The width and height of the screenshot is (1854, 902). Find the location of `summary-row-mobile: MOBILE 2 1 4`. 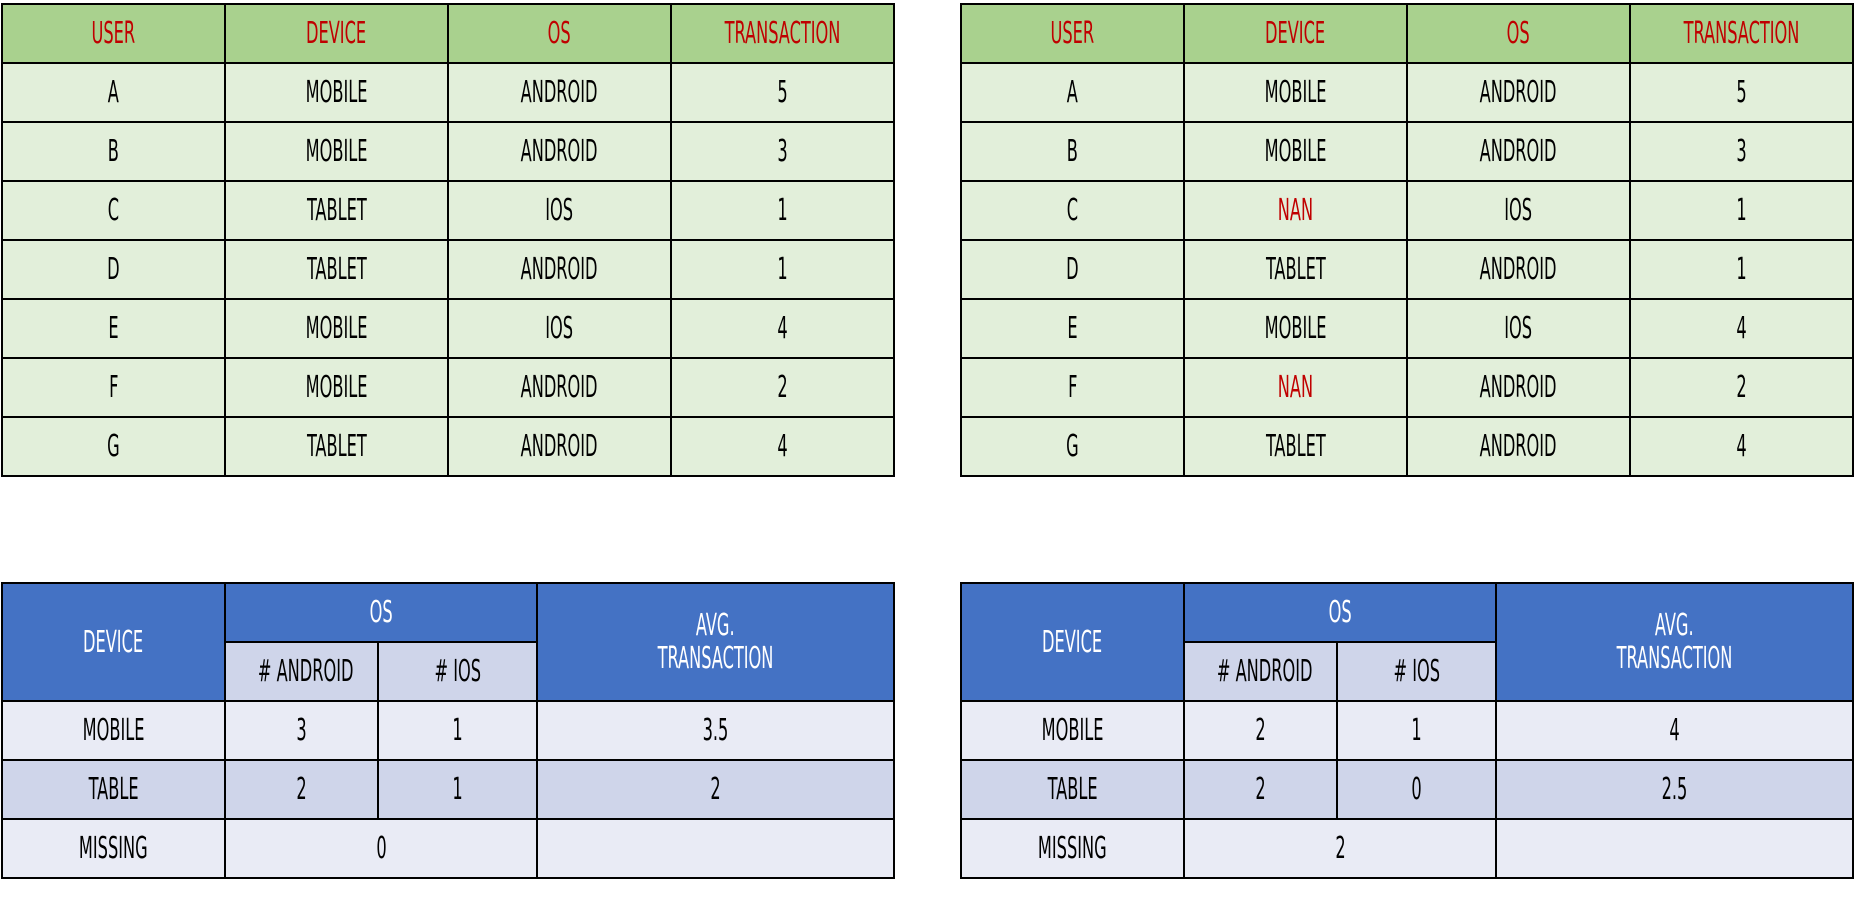

summary-row-mobile: MOBILE 2 1 4 is located at coordinates (1407, 730).